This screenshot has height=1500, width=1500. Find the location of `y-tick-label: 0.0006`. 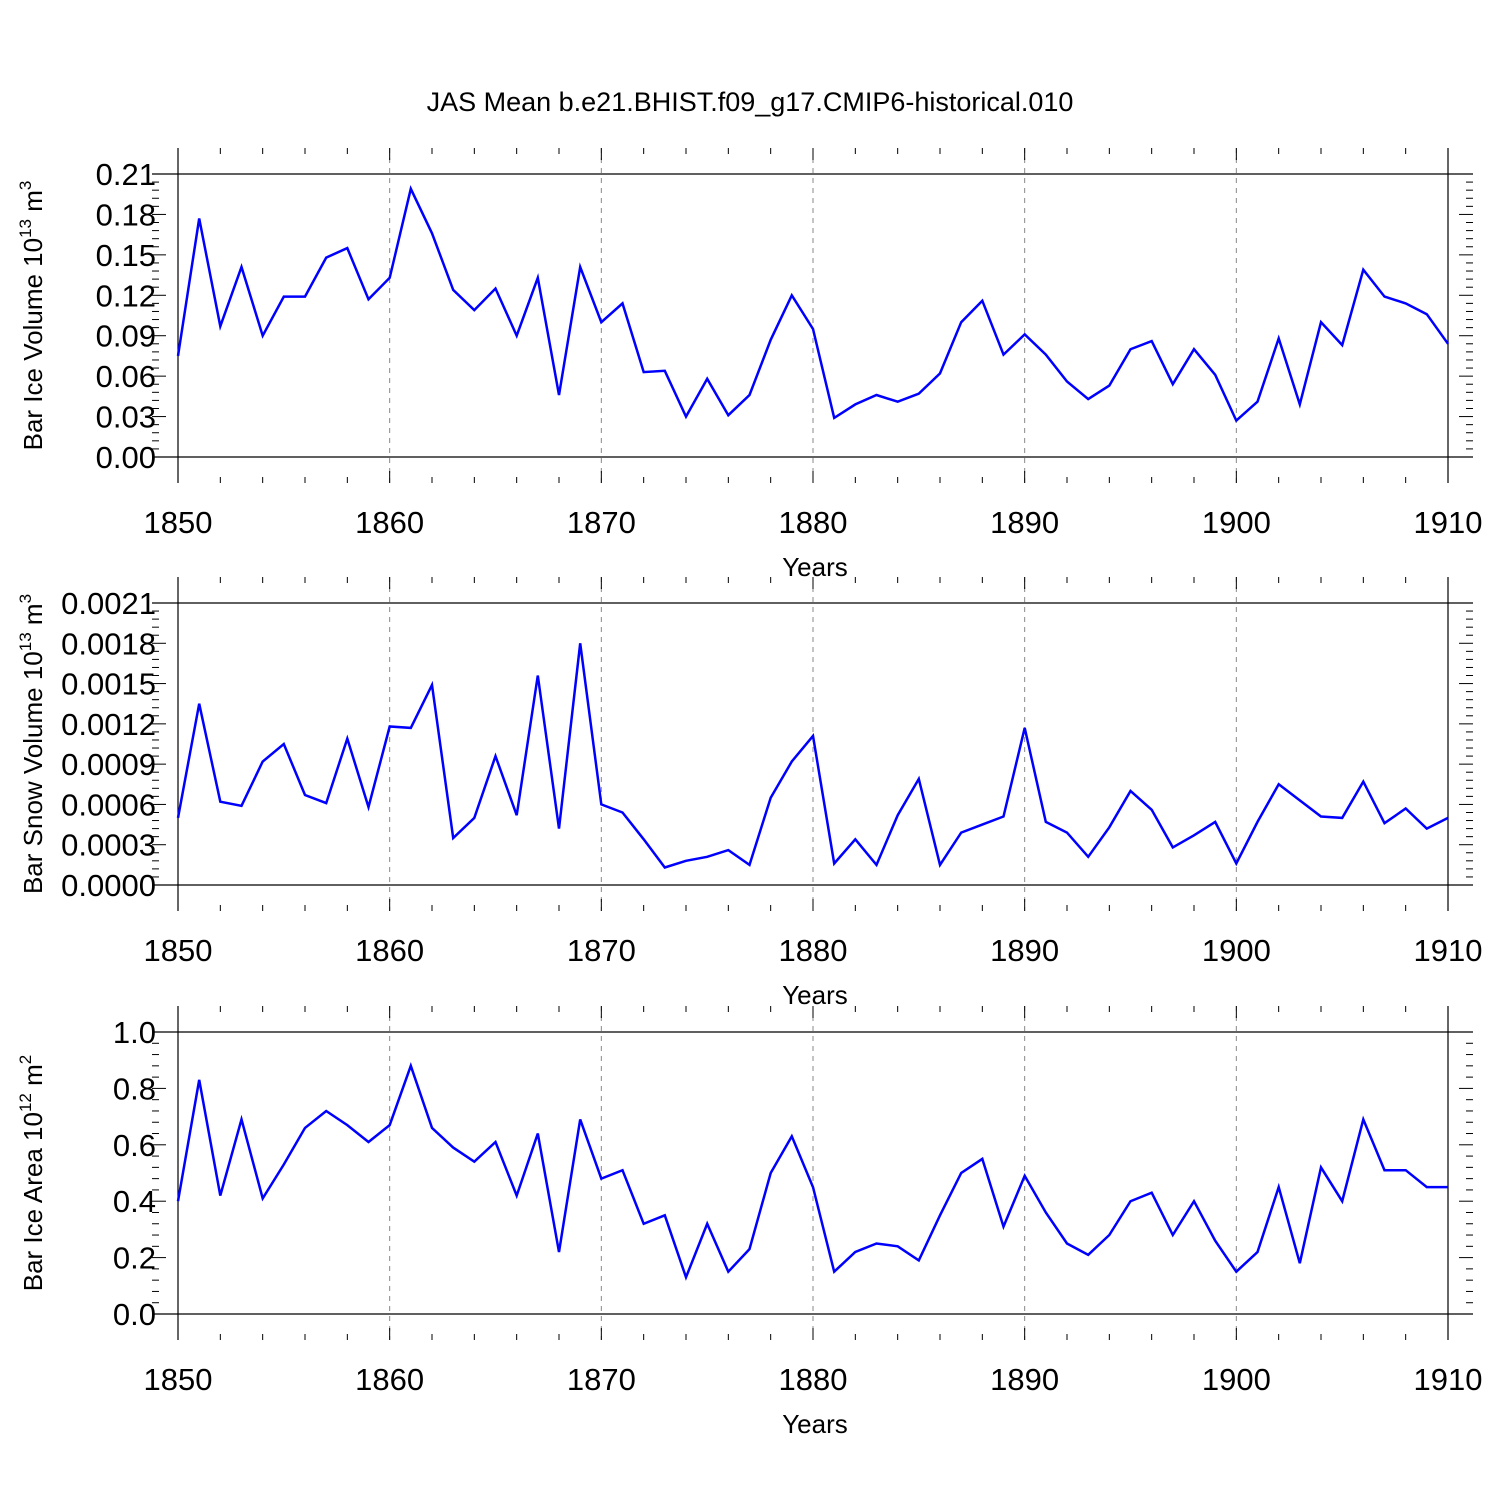

y-tick-label: 0.0006 is located at coordinates (108, 804).